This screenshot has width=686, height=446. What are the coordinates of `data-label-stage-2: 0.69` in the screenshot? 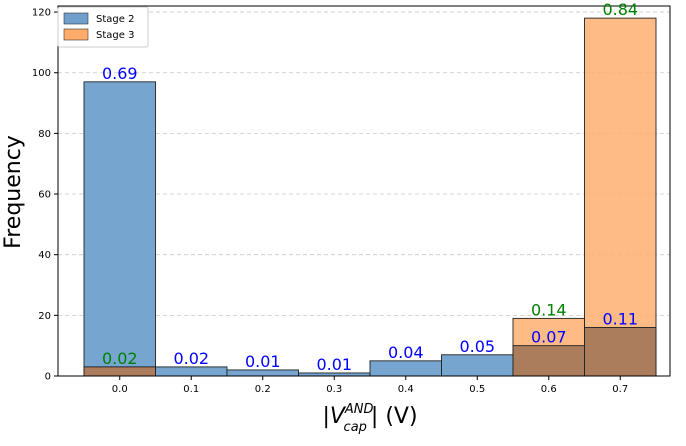 It's located at (120, 73).